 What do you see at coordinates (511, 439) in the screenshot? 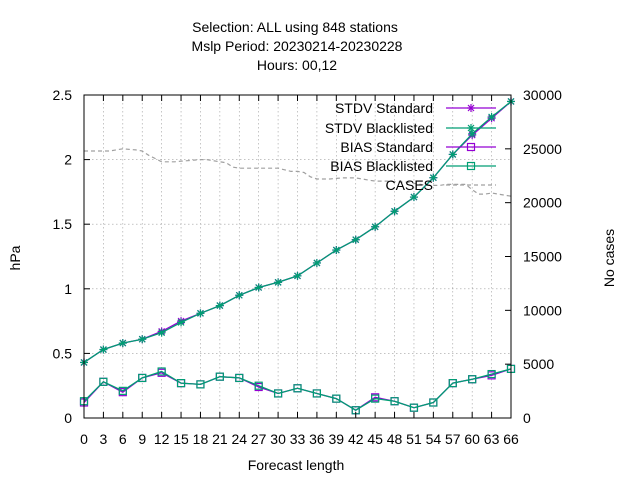
I see `x-tick-label: 66` at bounding box center [511, 439].